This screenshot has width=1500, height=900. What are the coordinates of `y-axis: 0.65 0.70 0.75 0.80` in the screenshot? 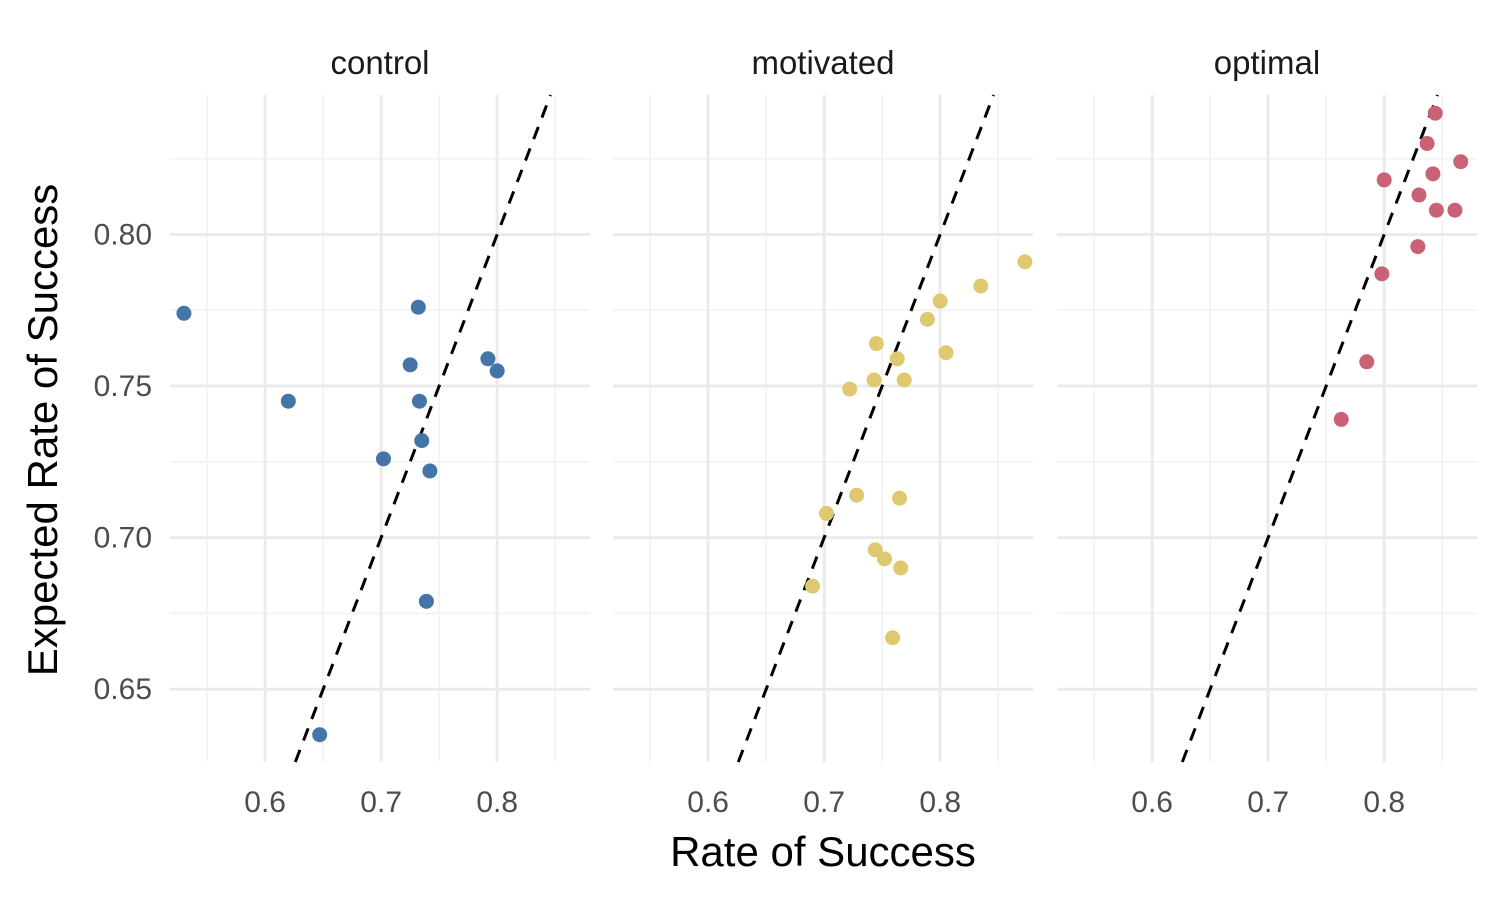 It's located at (123, 462).